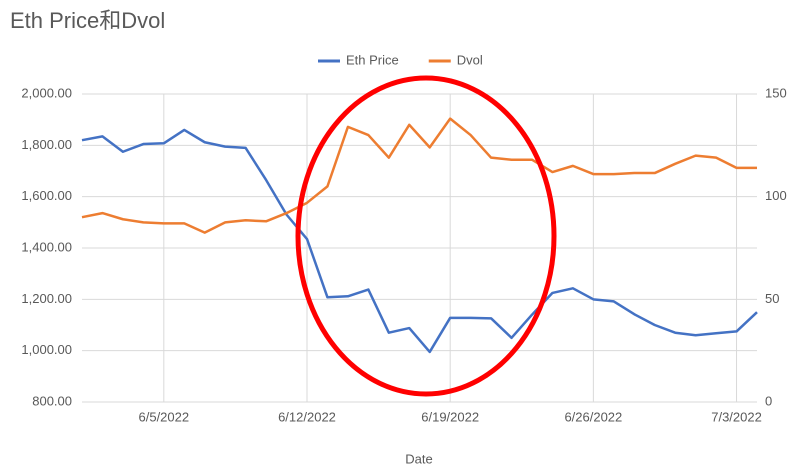  I want to click on x-tick-label: 7/3/2022, so click(736, 416).